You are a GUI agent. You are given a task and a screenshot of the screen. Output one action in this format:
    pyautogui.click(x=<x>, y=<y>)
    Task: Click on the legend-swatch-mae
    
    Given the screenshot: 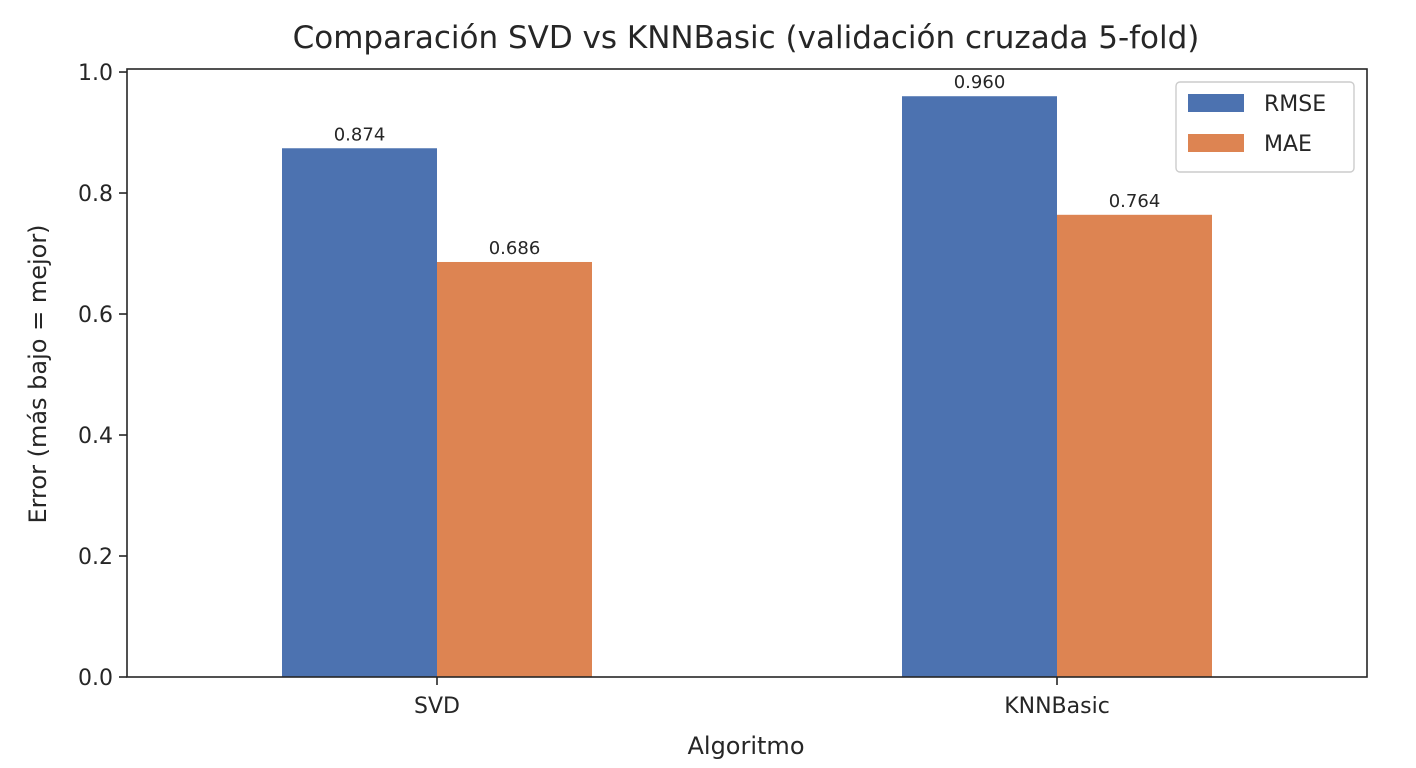 What is the action you would take?
    pyautogui.click(x=1216, y=143)
    